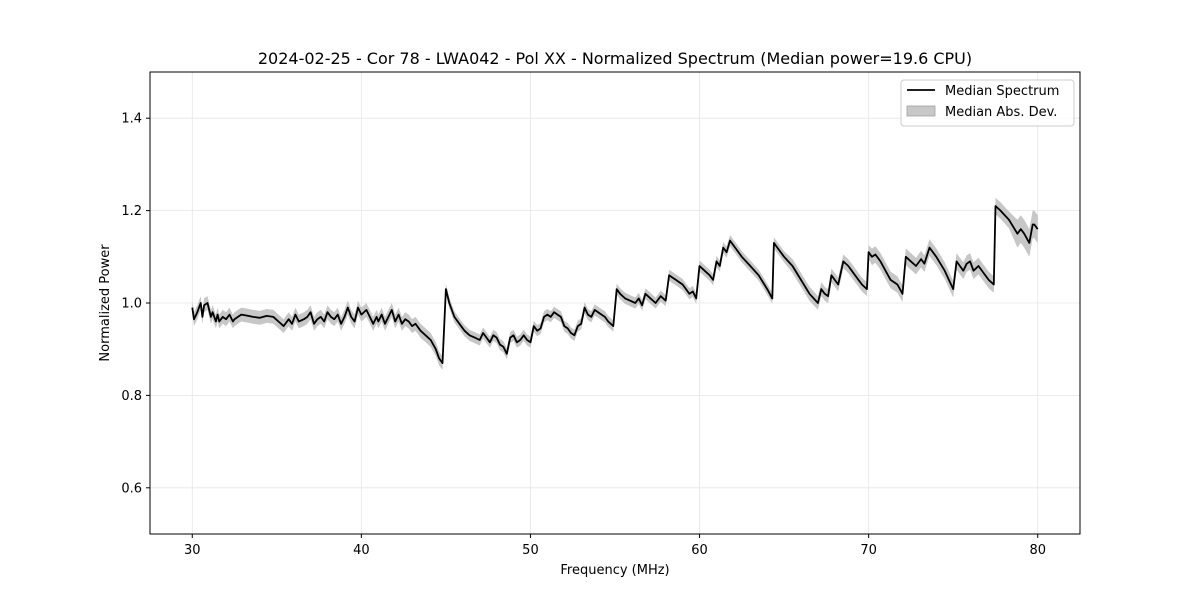 This screenshot has height=600, width=1200. Describe the element at coordinates (131, 488) in the screenshot. I see `y-tick-label: 0.6` at that location.